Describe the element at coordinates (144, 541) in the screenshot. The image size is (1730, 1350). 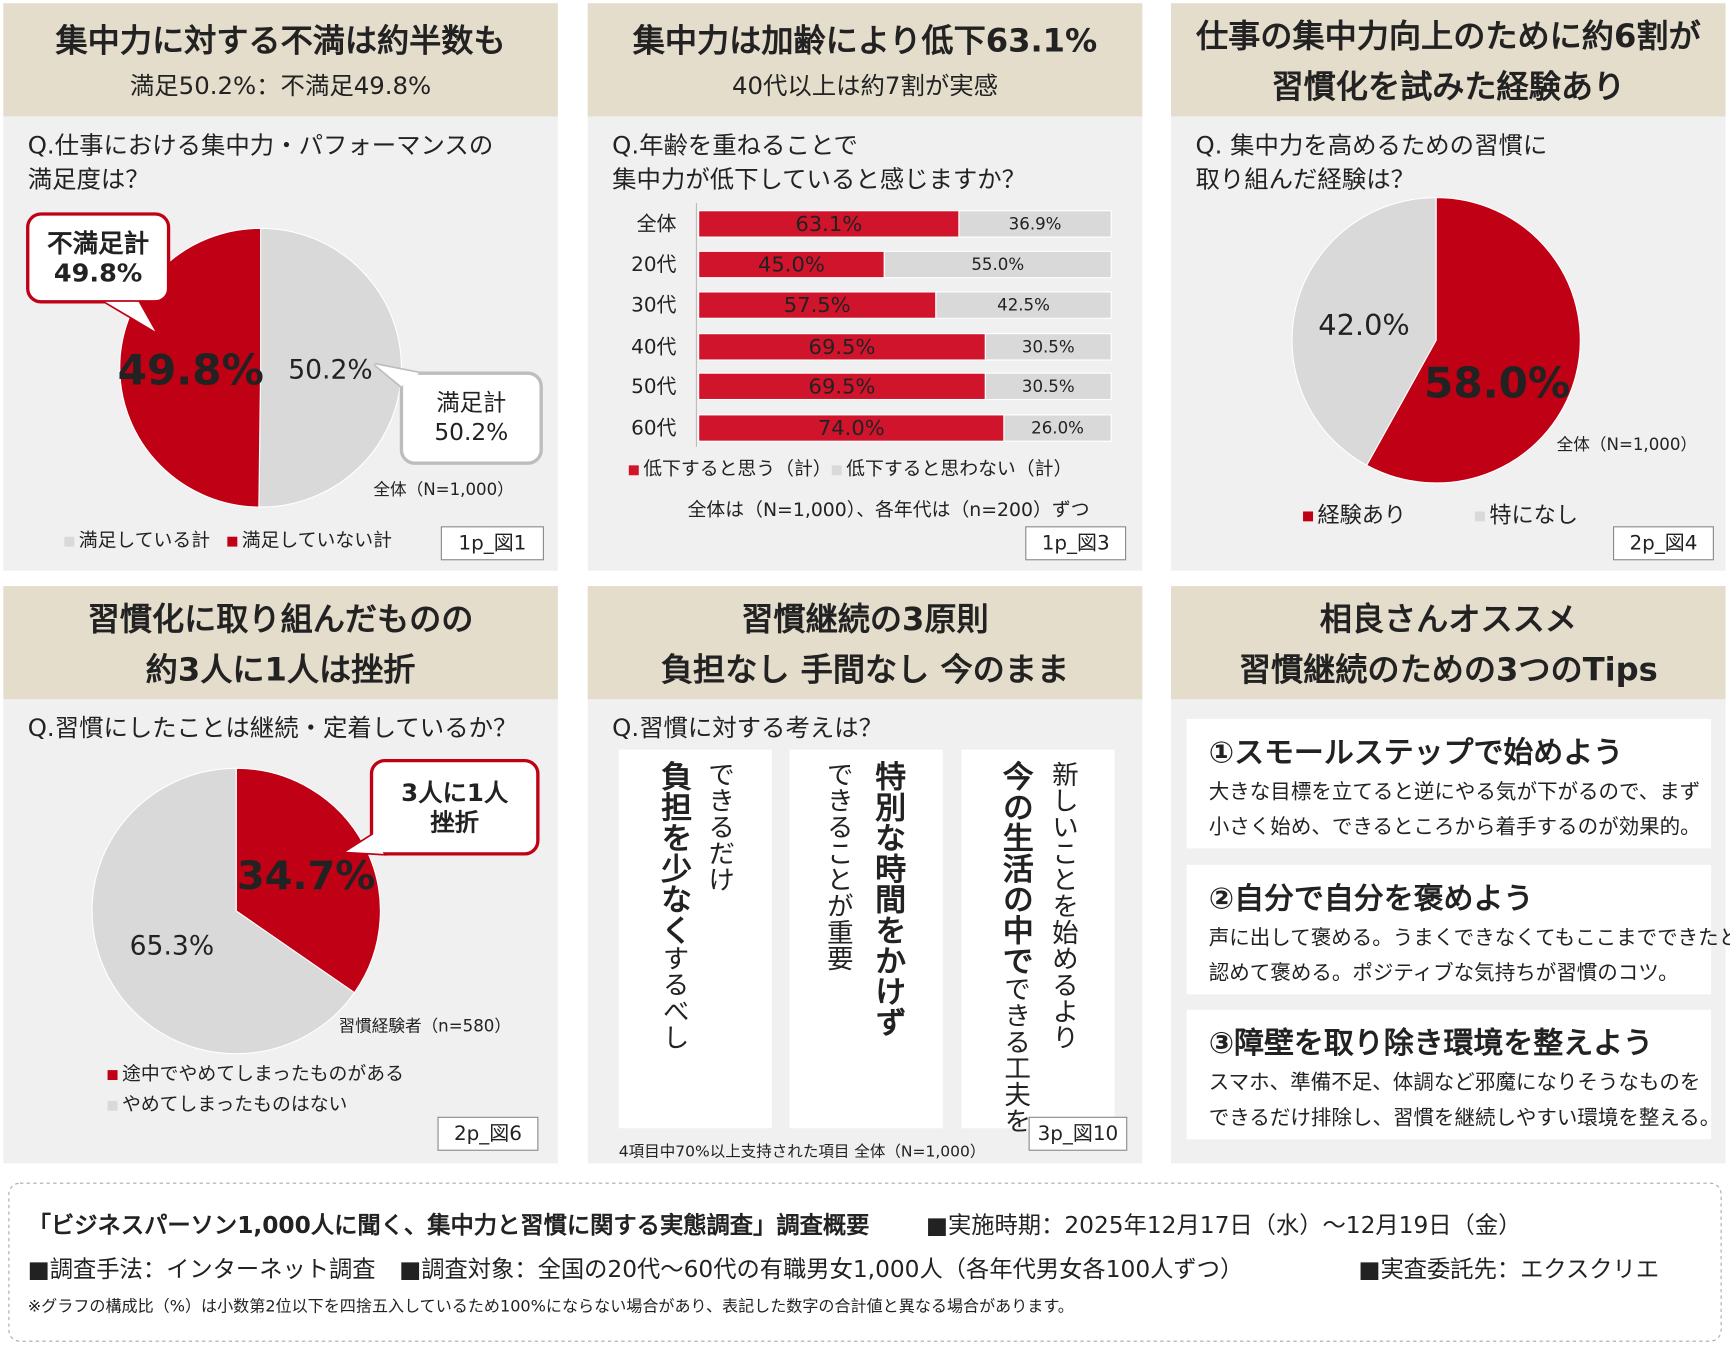
I see `legend-label: 満足している計` at that location.